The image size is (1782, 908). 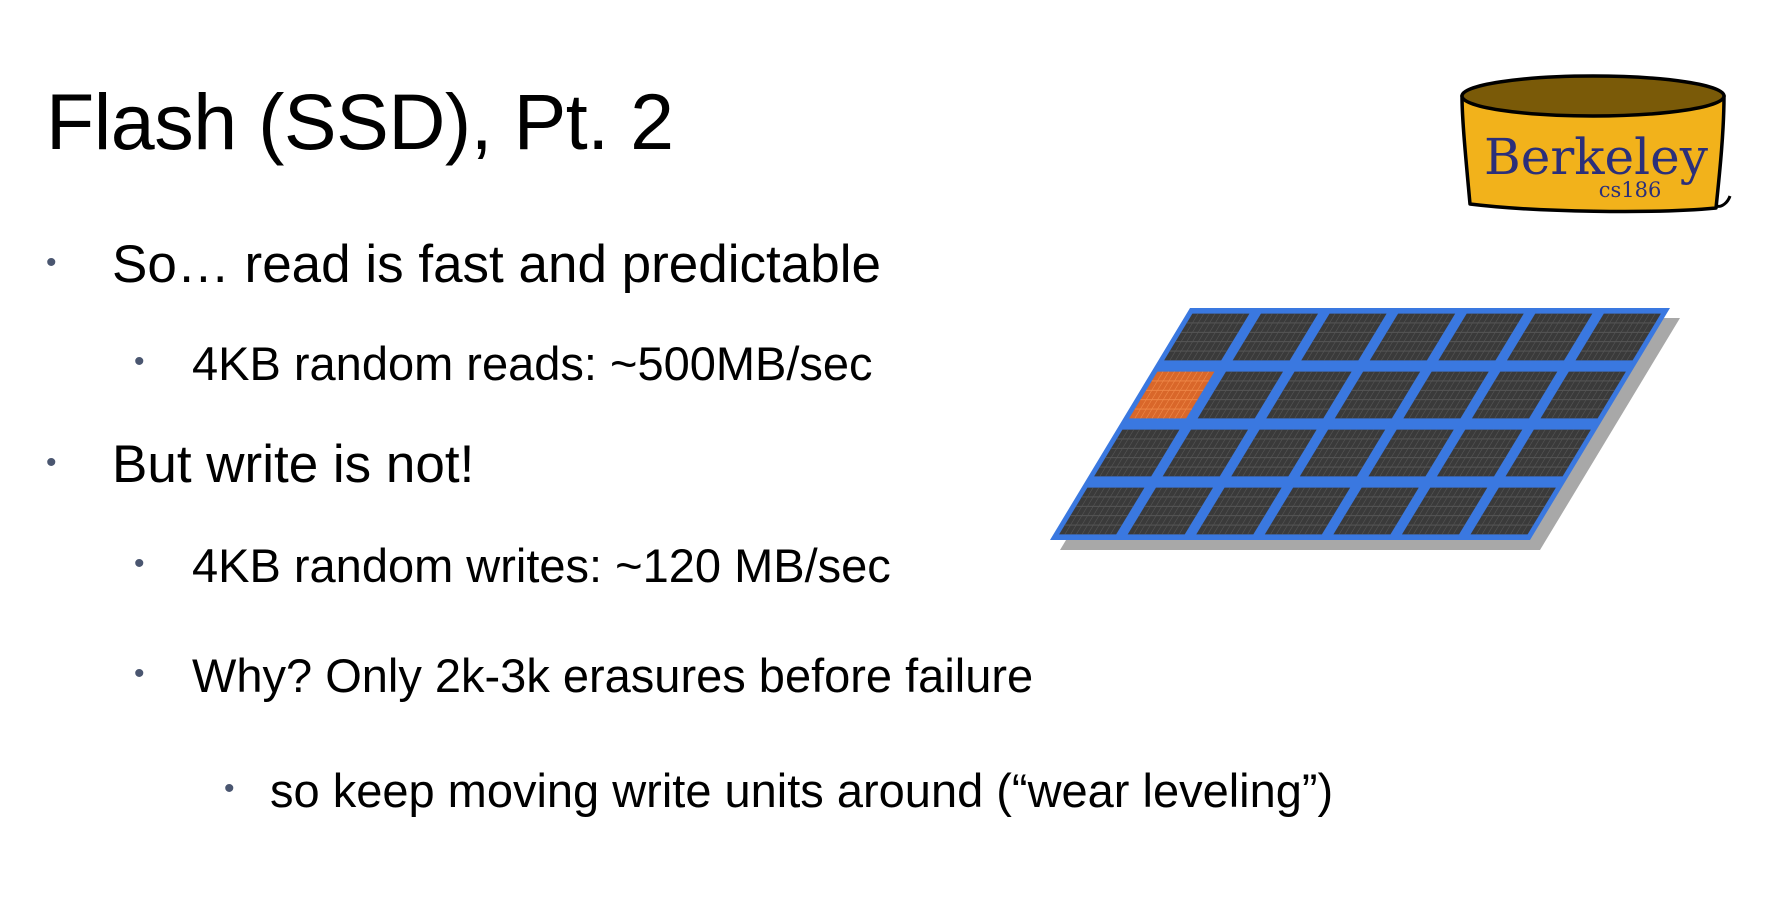 I want to click on bullet-item: • But write is not!, so click(x=260, y=464).